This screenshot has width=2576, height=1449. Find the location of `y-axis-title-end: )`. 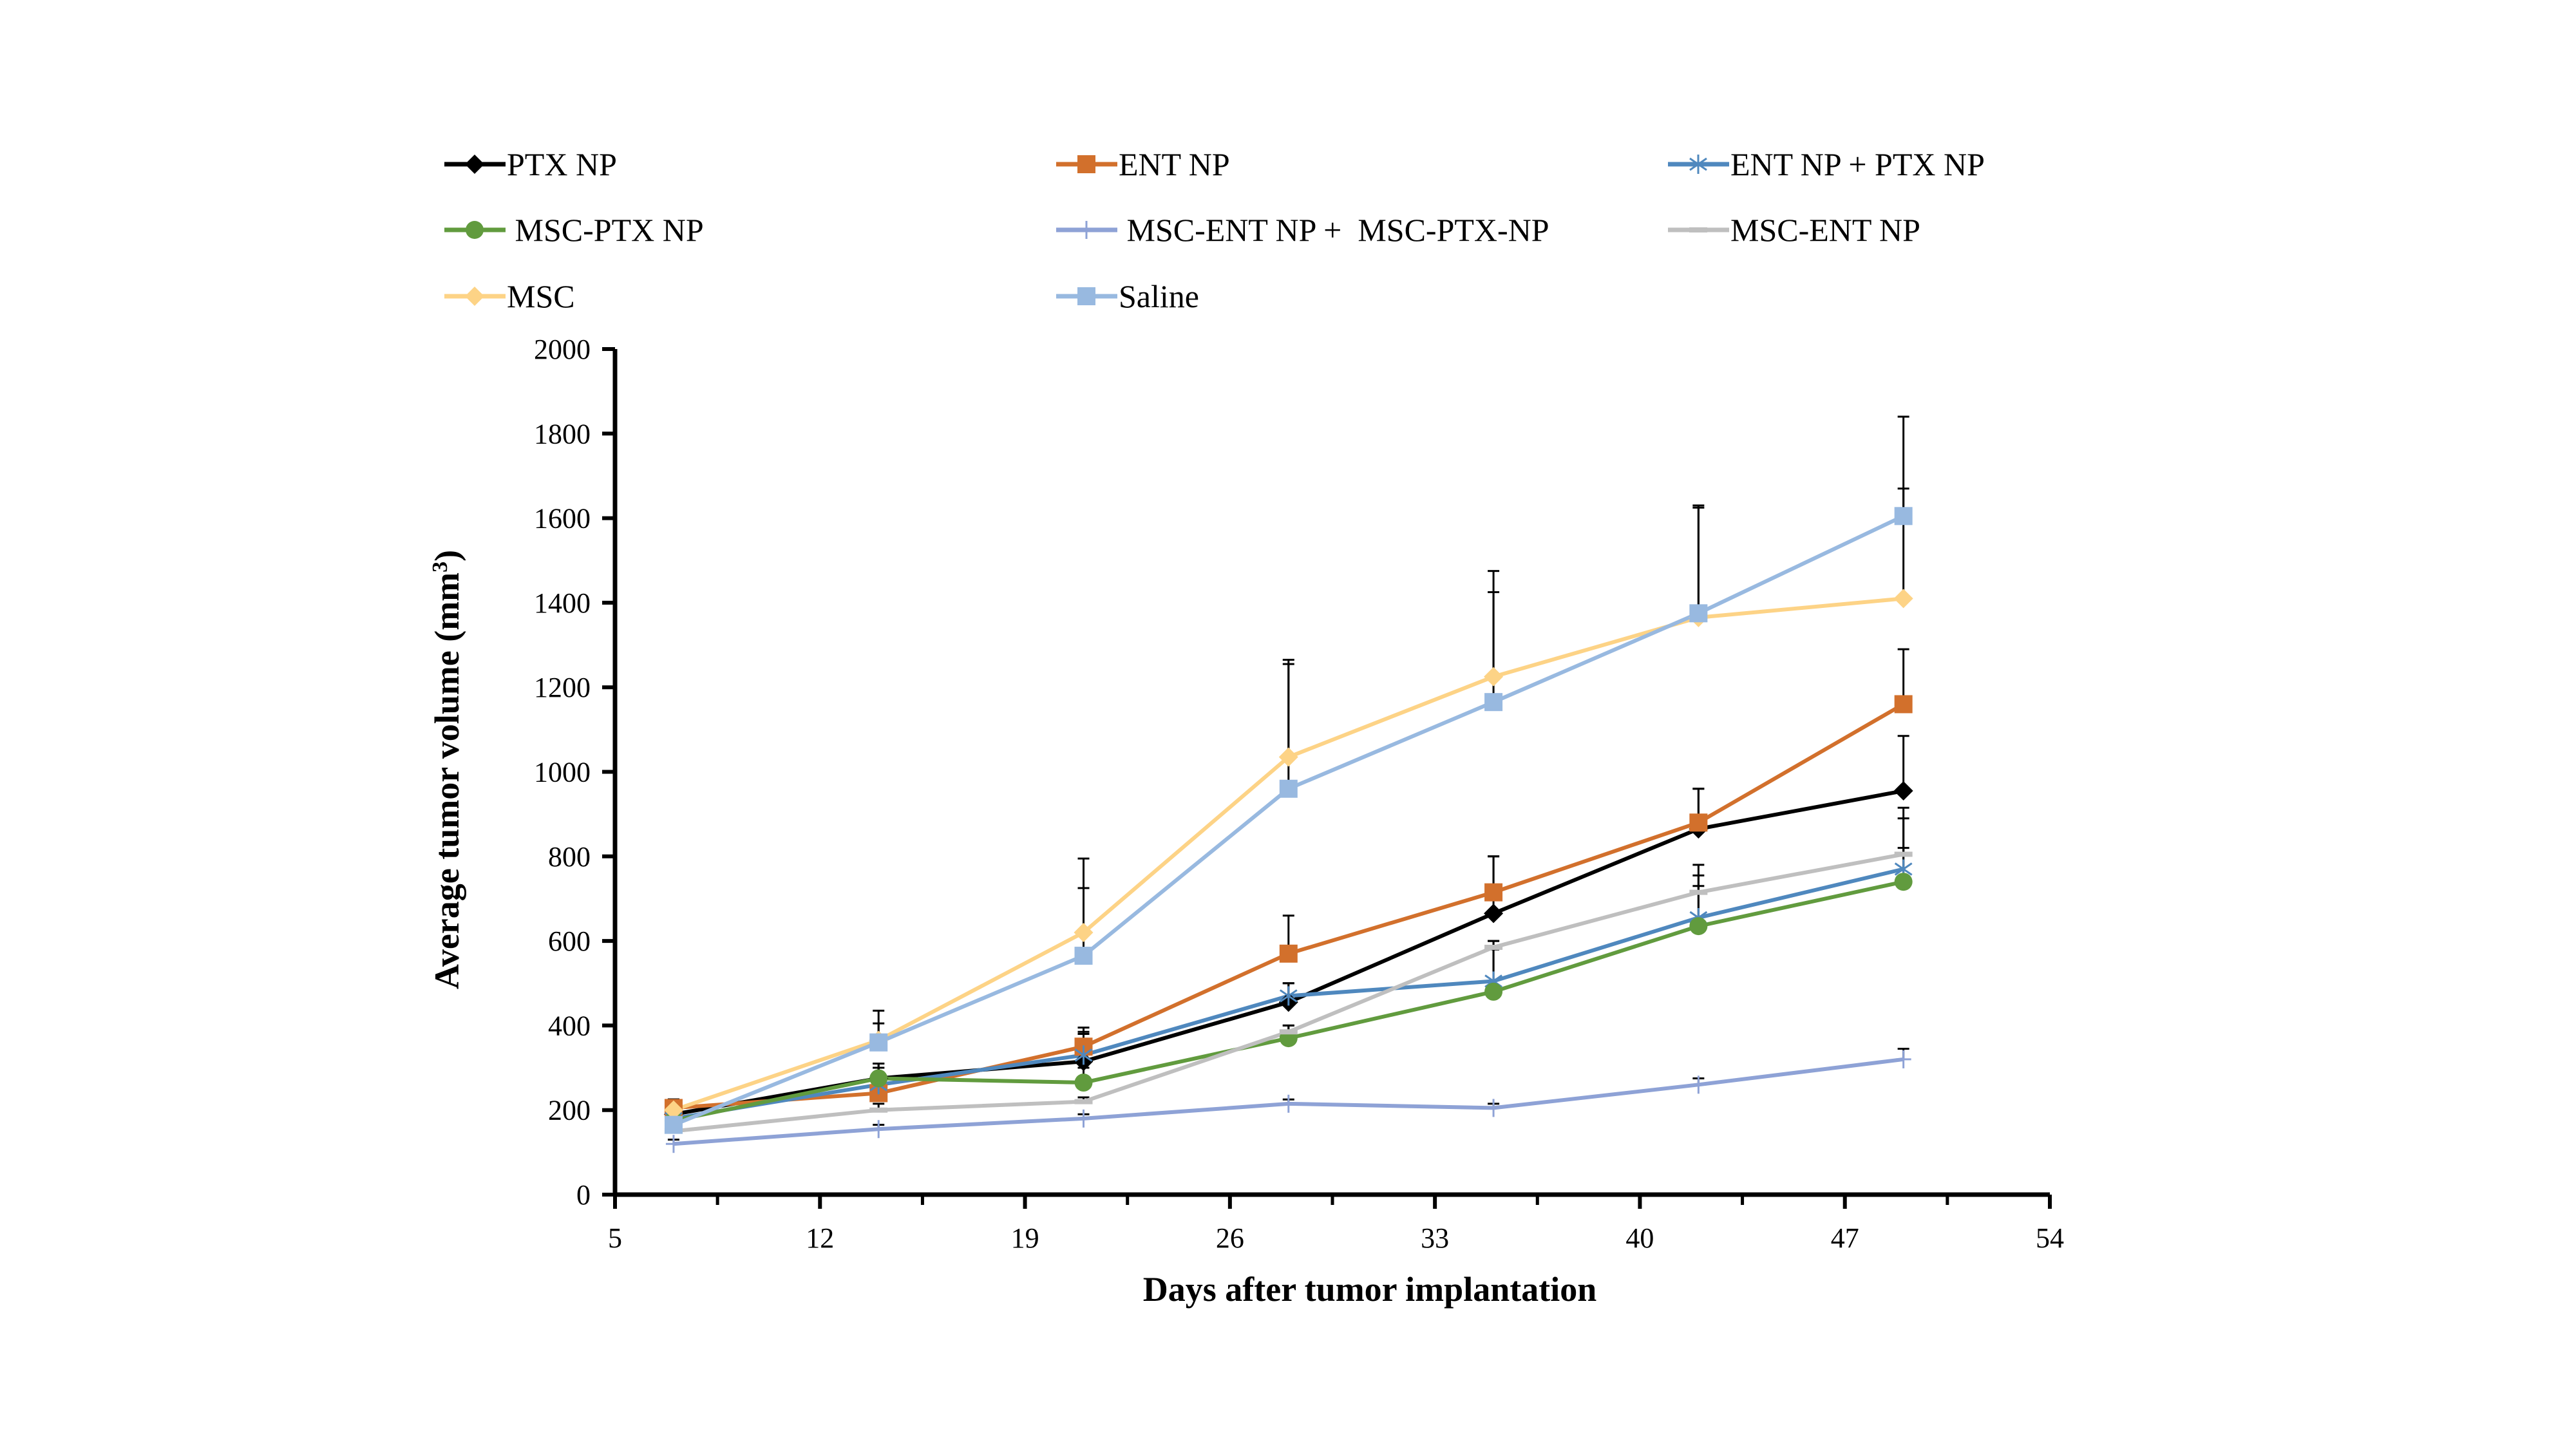

y-axis-title-end: ) is located at coordinates (447, 556).